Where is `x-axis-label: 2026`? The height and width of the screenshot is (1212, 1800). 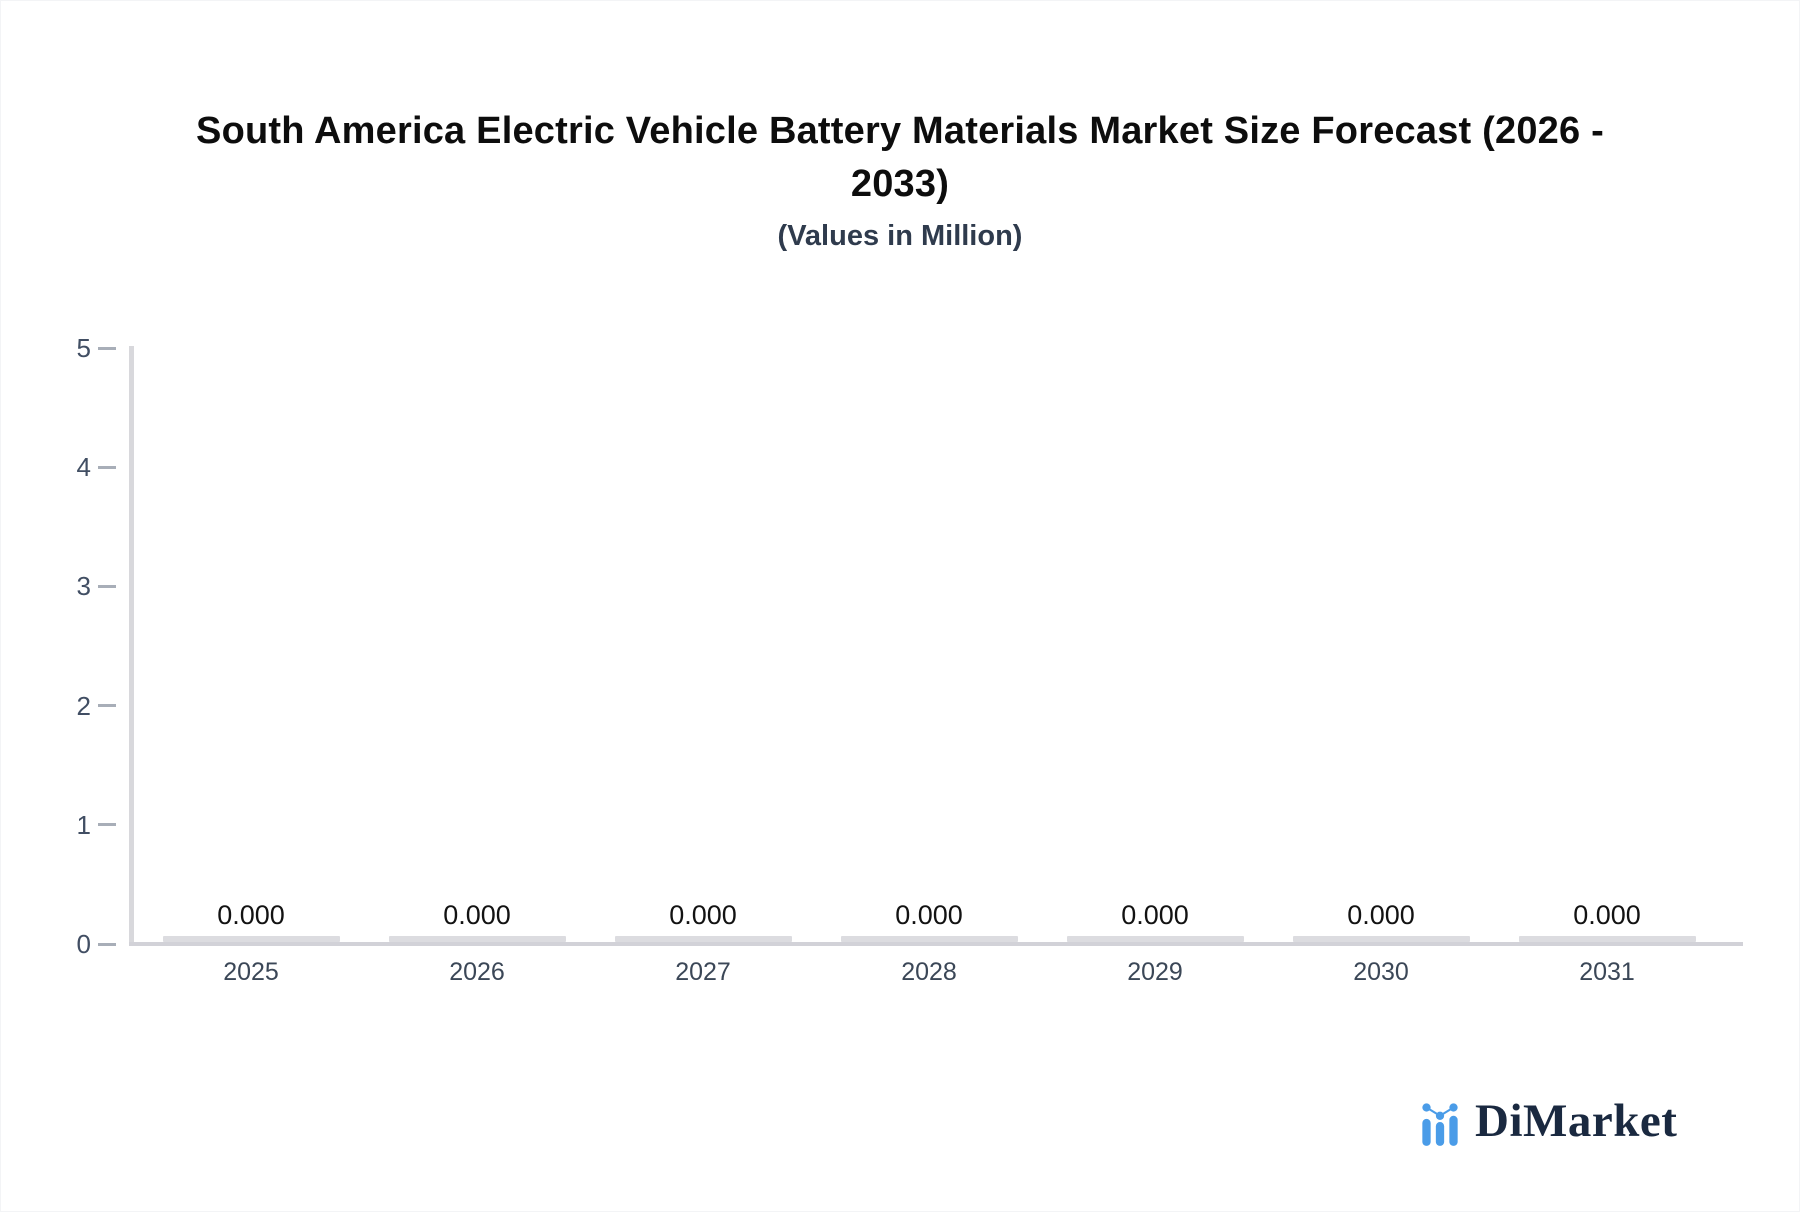 x-axis-label: 2026 is located at coordinates (477, 972).